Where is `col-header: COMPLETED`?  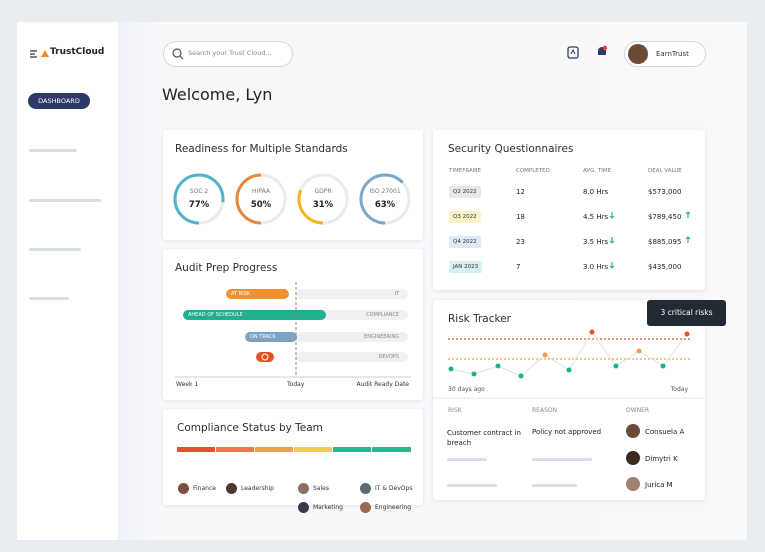 col-header: COMPLETED is located at coordinates (533, 171).